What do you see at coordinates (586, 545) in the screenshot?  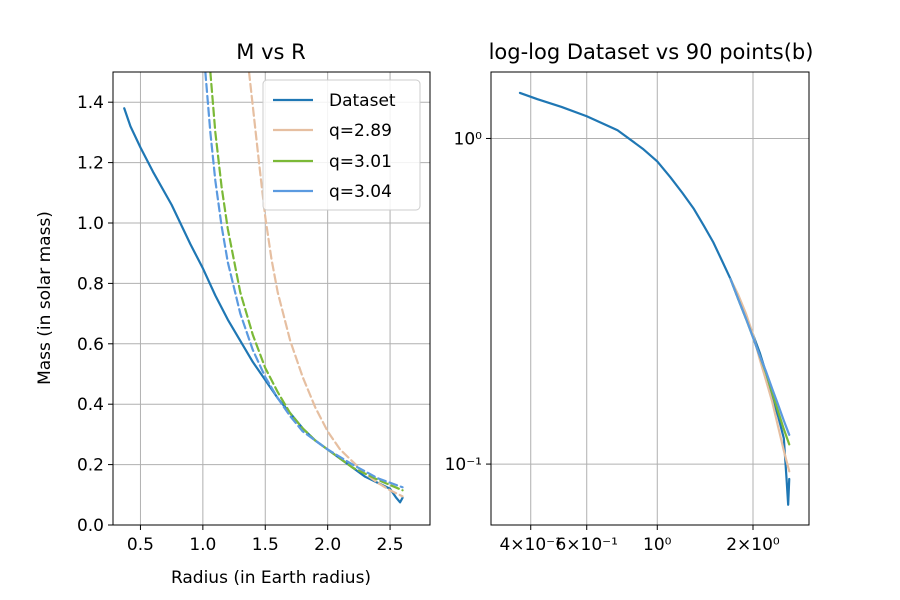 I see `x-tick-label: 6×10⁻¹` at bounding box center [586, 545].